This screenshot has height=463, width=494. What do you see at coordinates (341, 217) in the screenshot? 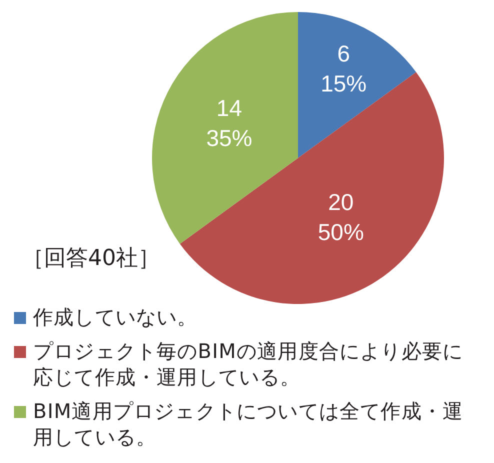
I see `data-label: 20 50%` at bounding box center [341, 217].